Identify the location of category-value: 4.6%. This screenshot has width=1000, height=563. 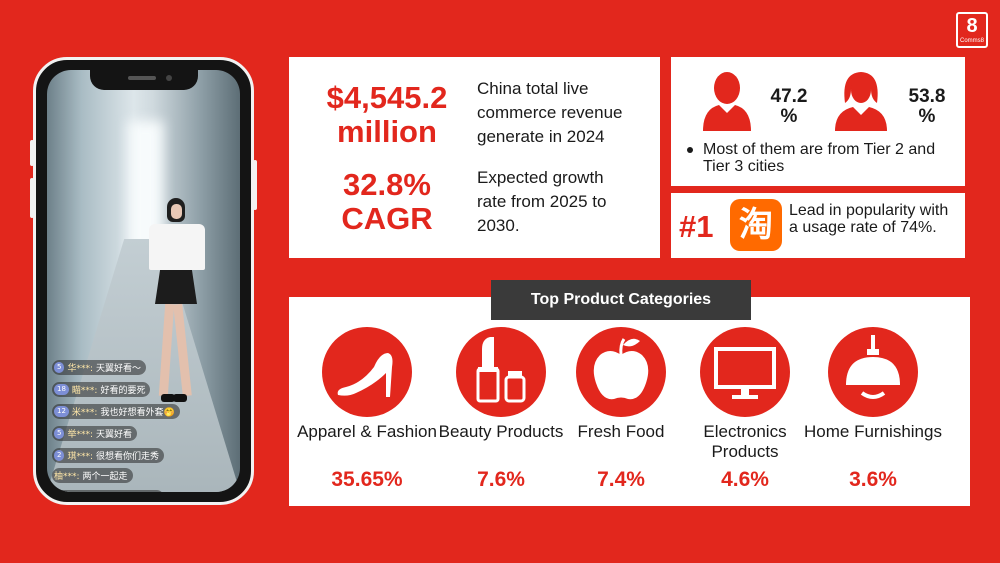
(745, 479).